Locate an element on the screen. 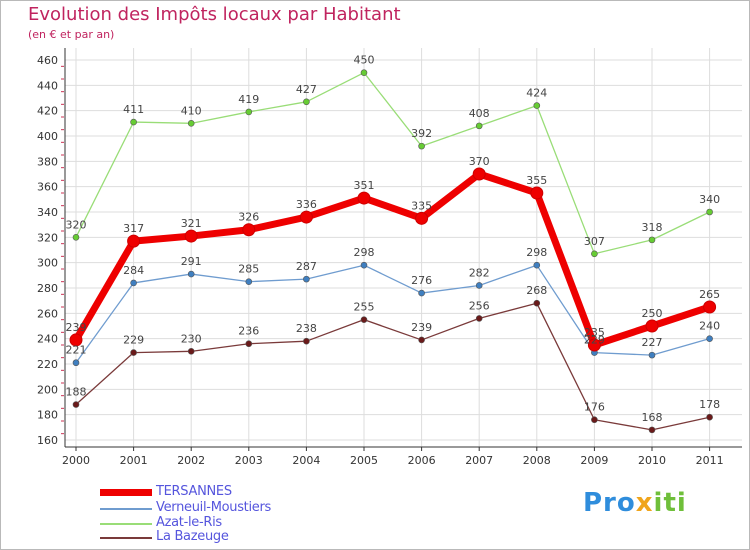 This screenshot has width=750, height=550. data-label: 276 is located at coordinates (421, 280).